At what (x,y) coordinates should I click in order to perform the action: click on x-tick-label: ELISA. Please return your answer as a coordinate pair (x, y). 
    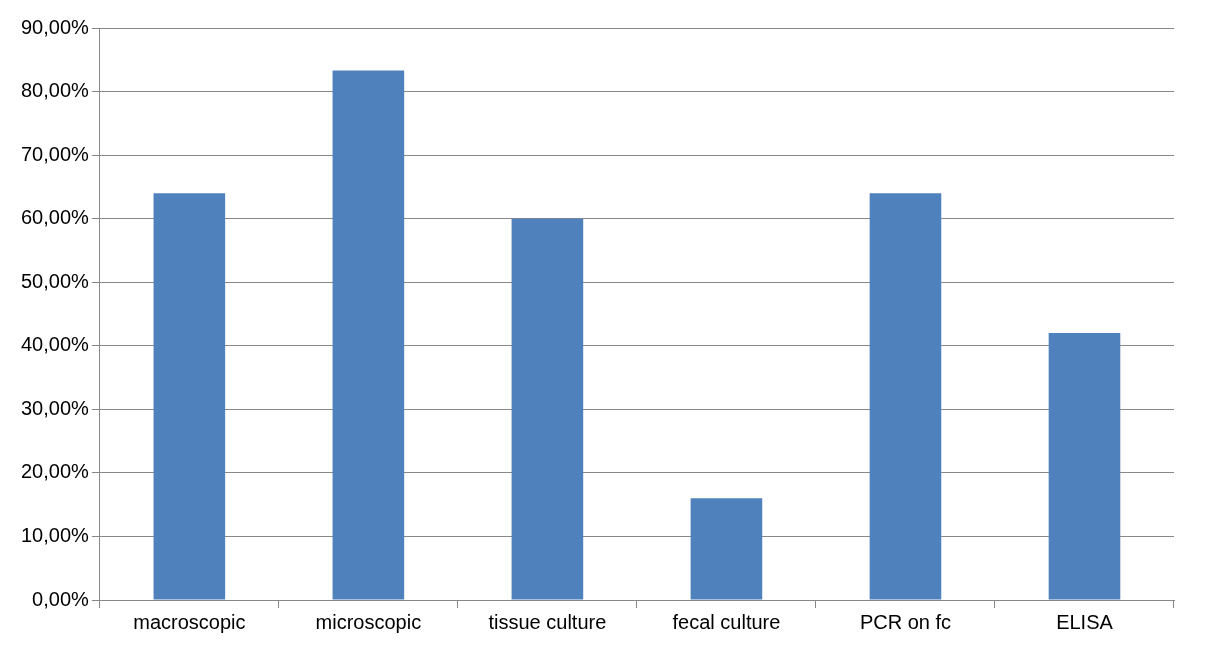
    Looking at the image, I should click on (1085, 621).